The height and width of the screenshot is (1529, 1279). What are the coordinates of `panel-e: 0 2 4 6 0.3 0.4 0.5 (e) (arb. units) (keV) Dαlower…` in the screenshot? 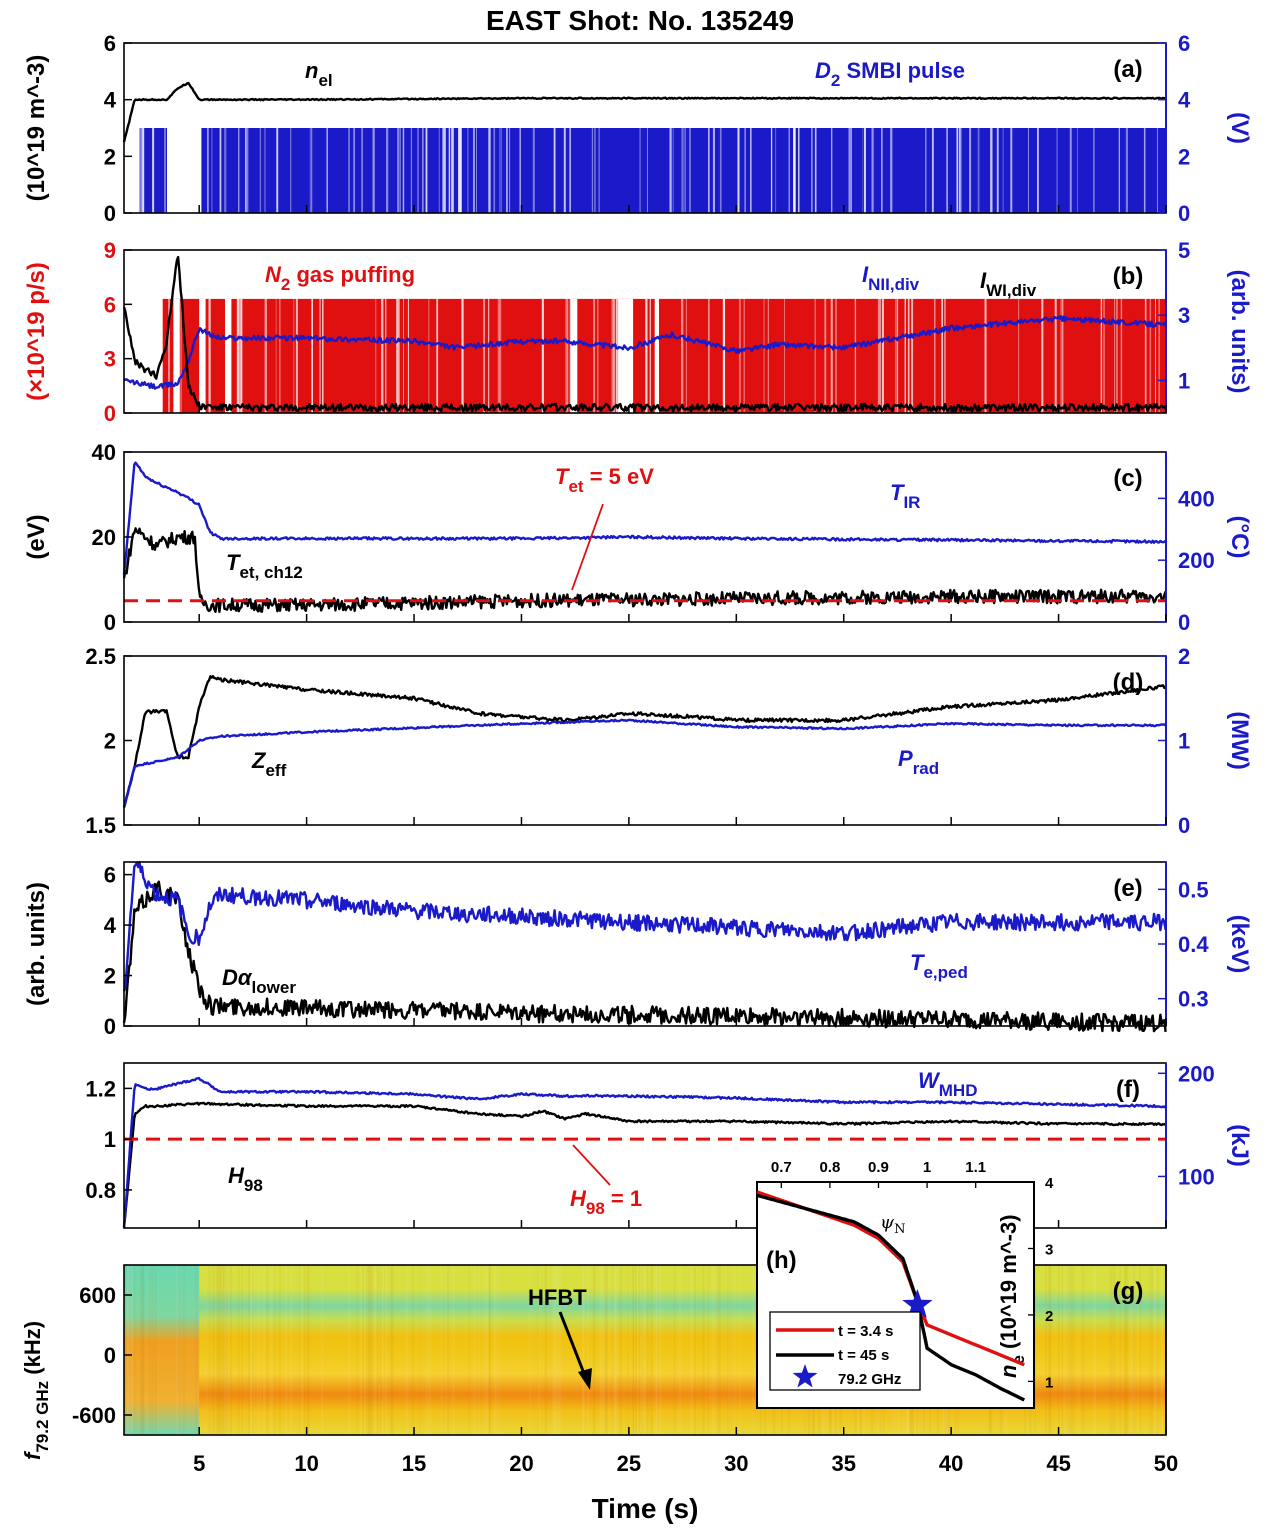 It's located at (638, 950).